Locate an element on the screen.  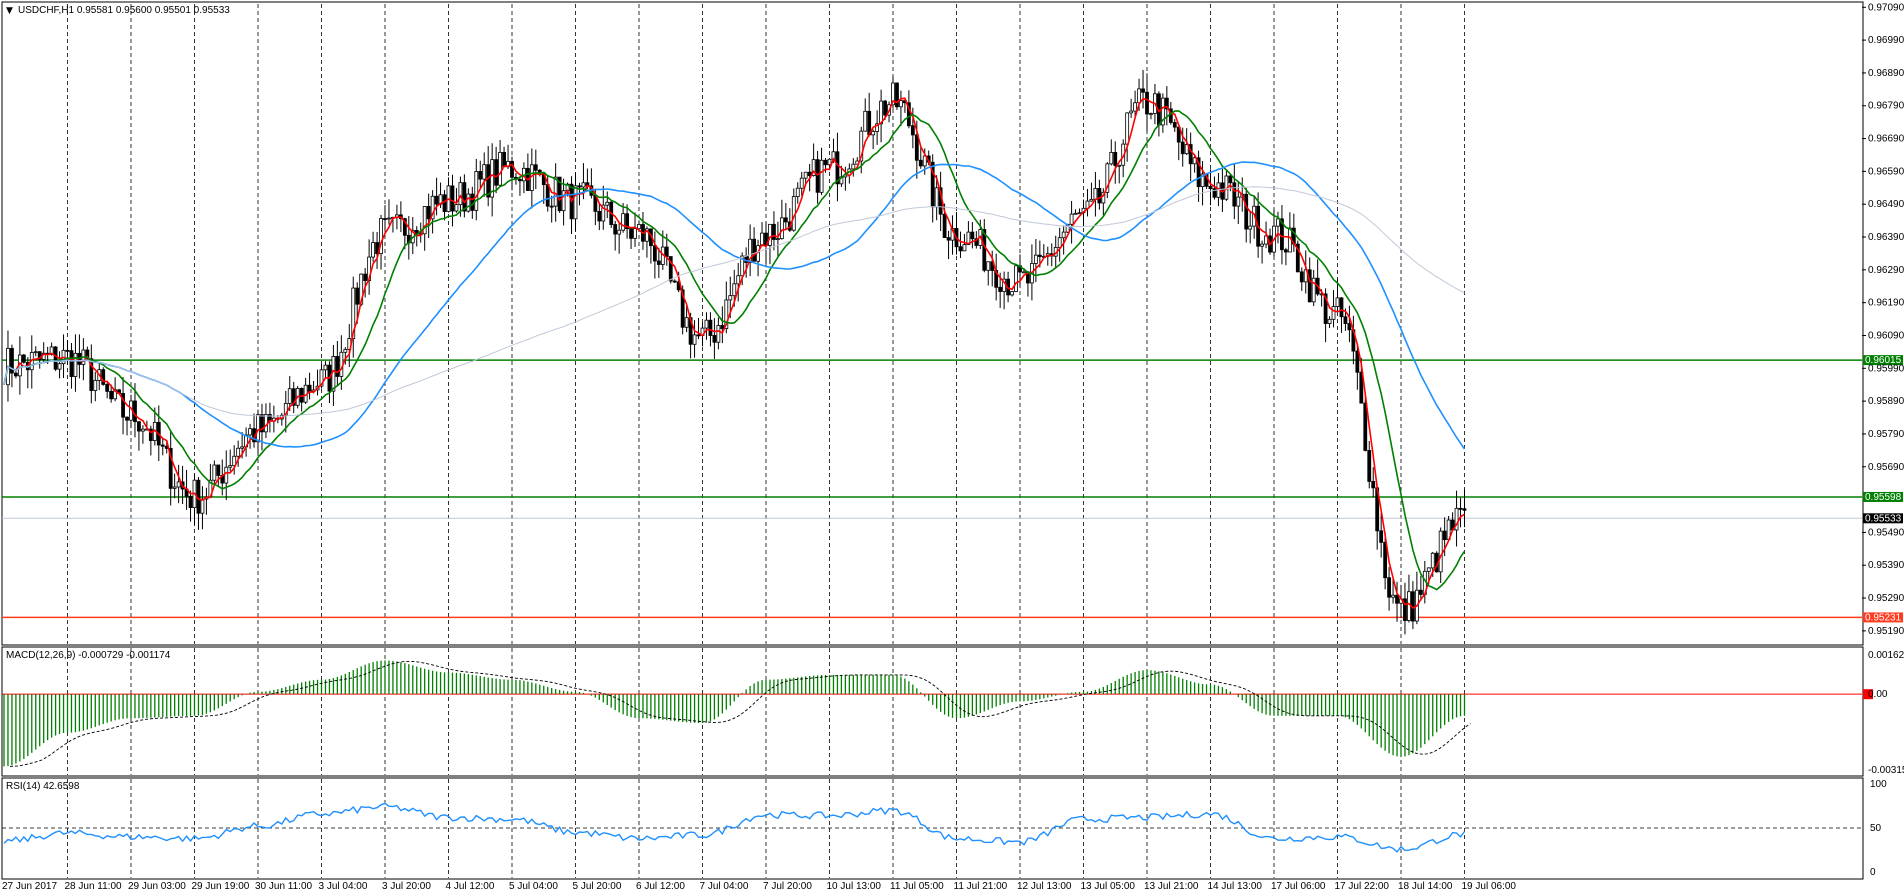
y-tick-label: 0.96590 is located at coordinates (1886, 171).